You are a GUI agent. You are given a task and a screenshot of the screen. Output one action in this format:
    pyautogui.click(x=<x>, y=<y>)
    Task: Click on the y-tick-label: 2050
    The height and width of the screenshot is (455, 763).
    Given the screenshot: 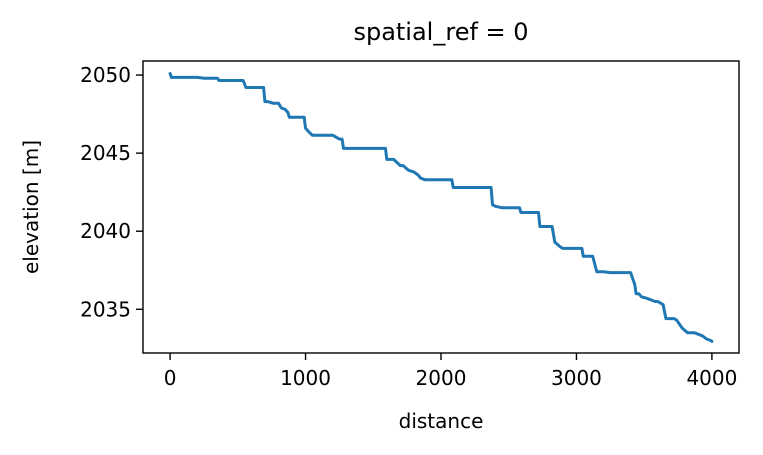 What is the action you would take?
    pyautogui.click(x=105, y=75)
    